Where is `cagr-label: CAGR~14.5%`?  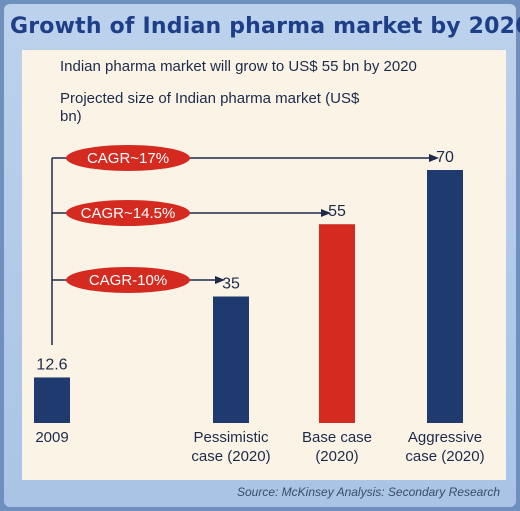
cagr-label: CAGR~14.5% is located at coordinates (128, 213).